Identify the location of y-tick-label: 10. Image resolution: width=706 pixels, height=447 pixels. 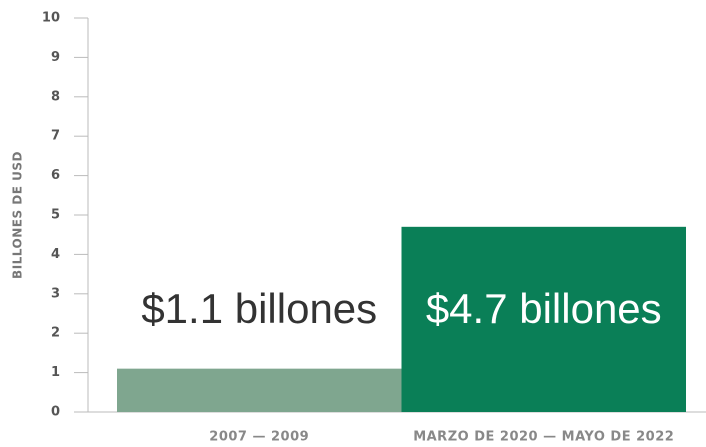
(51, 18).